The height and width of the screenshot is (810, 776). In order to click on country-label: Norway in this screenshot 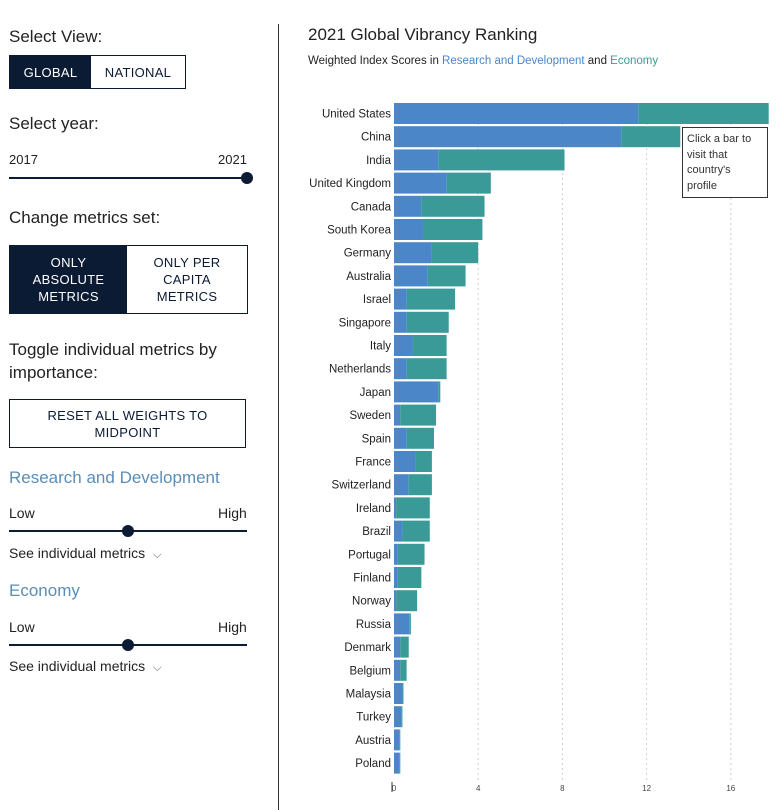, I will do `click(371, 602)`.